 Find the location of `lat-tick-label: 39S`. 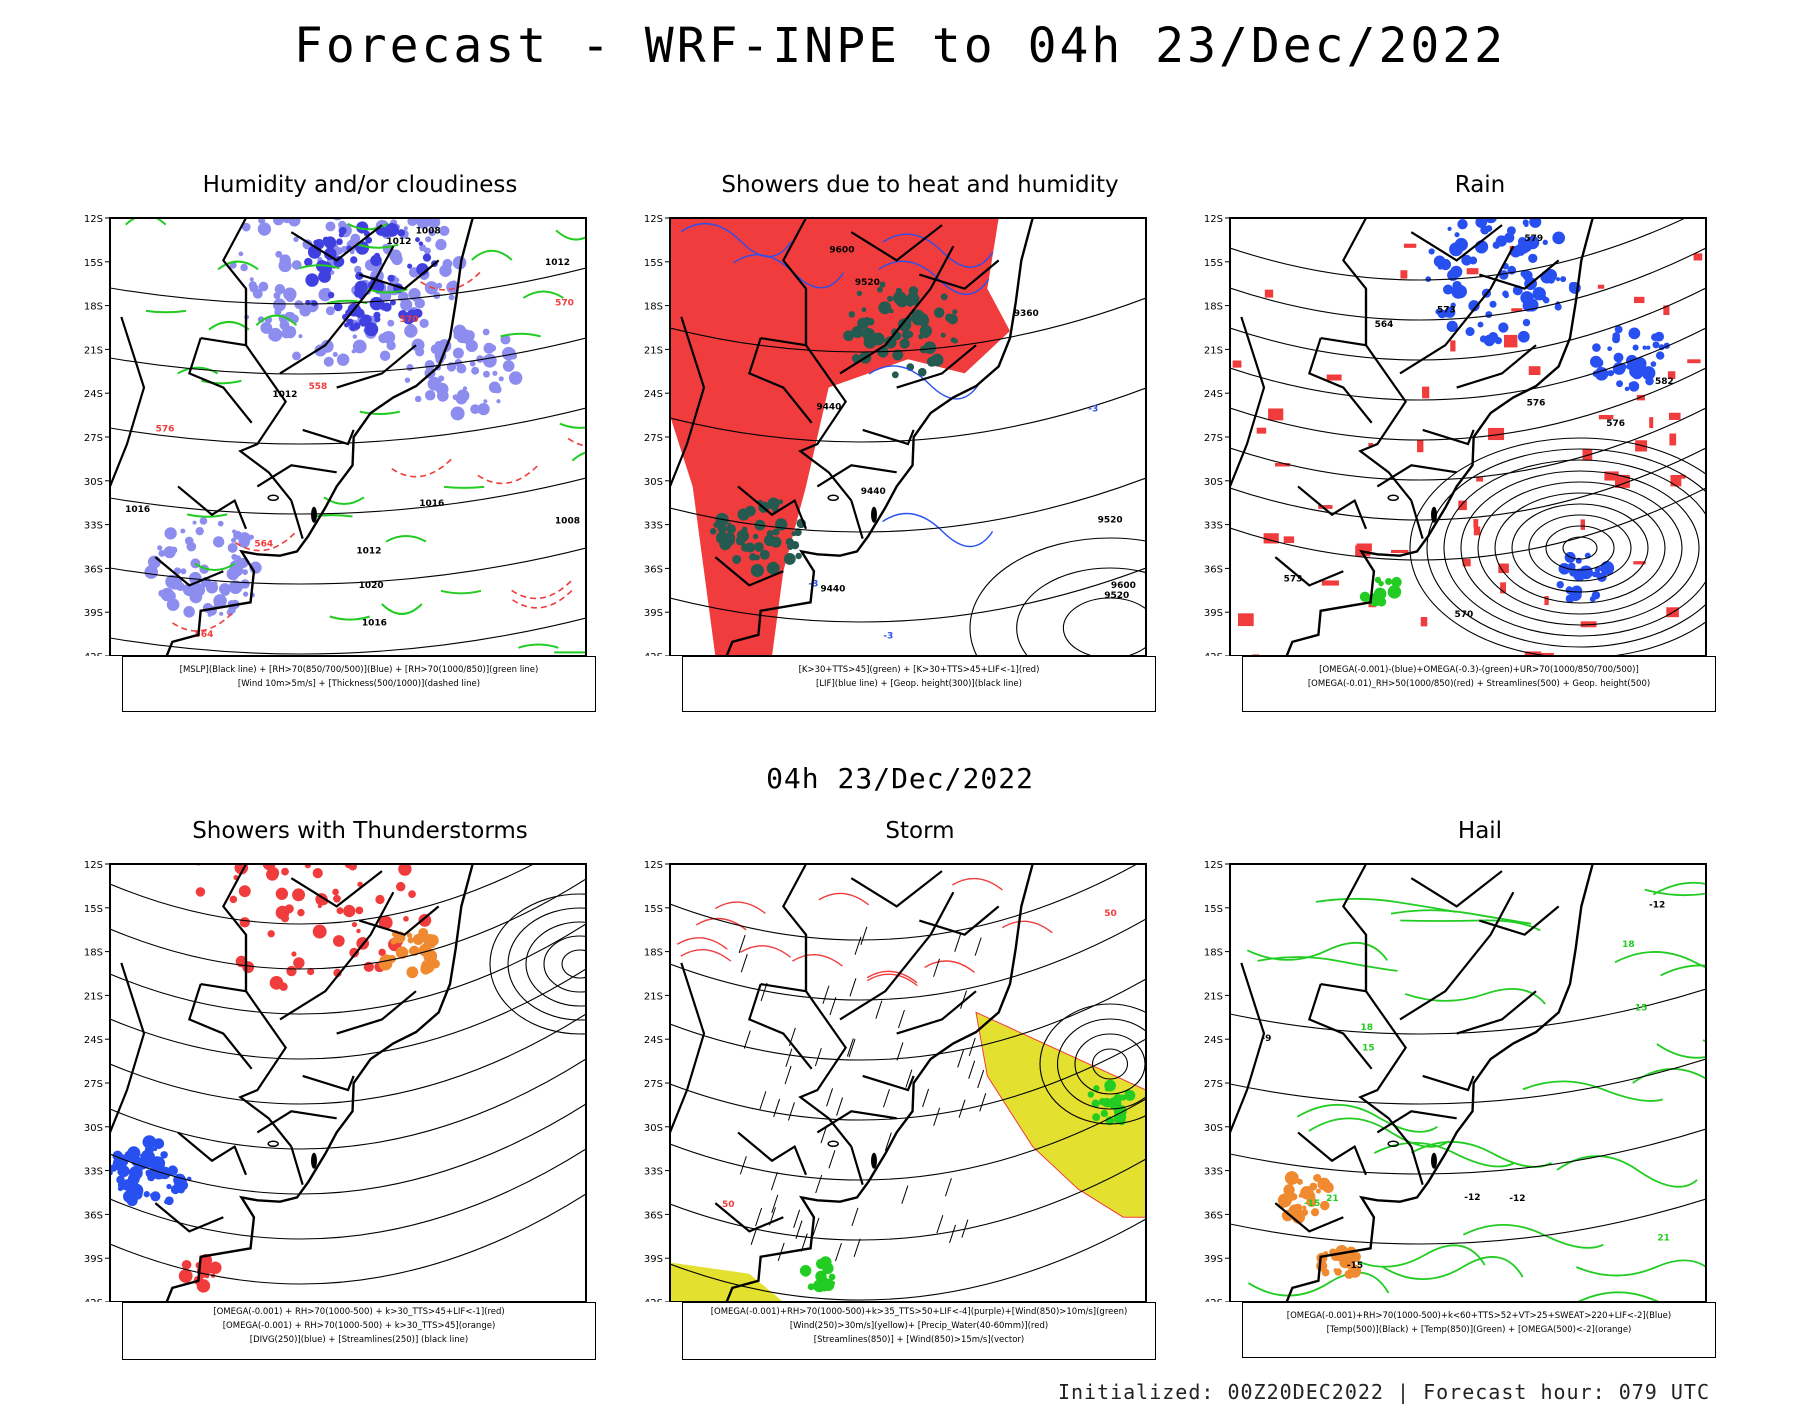

lat-tick-label: 39S is located at coordinates (93, 613).